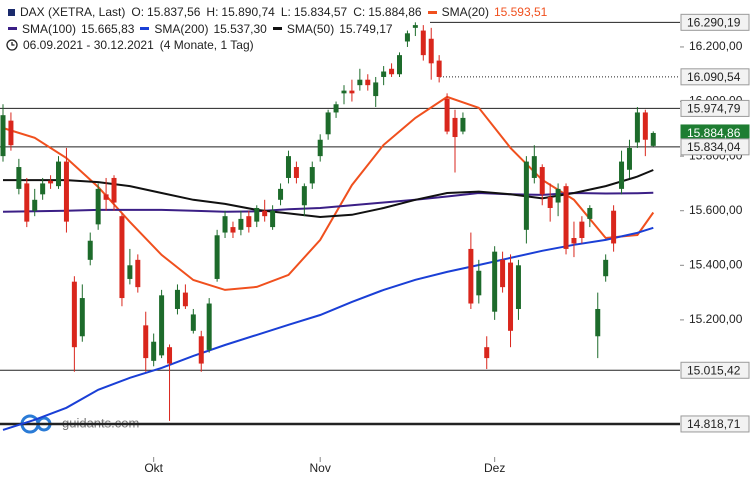 The image size is (750, 480). Describe the element at coordinates (716, 46) in the screenshot. I see `y-tick-label: 16.200,00` at that location.